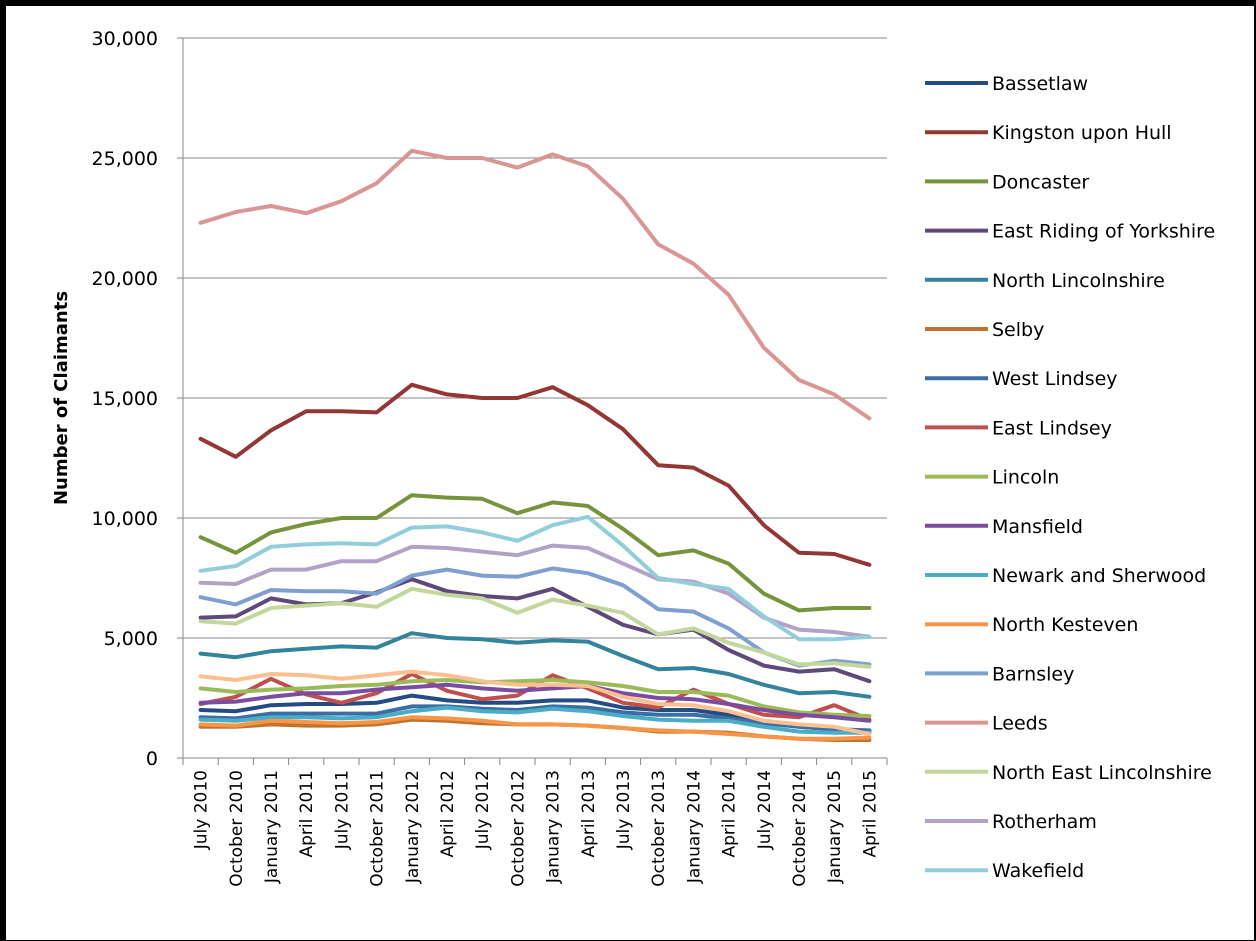 The width and height of the screenshot is (1256, 941). What do you see at coordinates (535, 698) in the screenshot?
I see `series-line-lincoln` at bounding box center [535, 698].